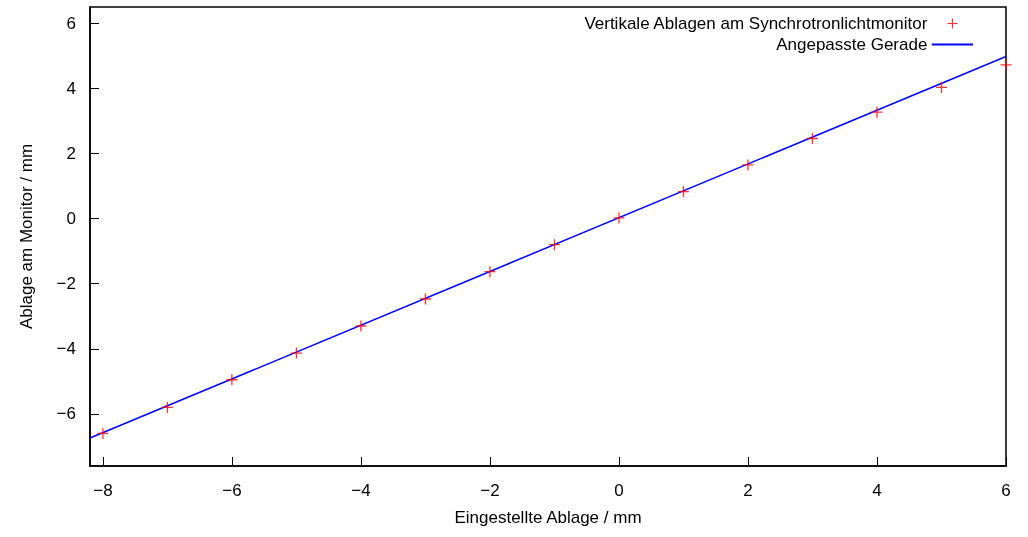 The width and height of the screenshot is (1028, 537). I want to click on x-tick-label: −8, so click(103, 490).